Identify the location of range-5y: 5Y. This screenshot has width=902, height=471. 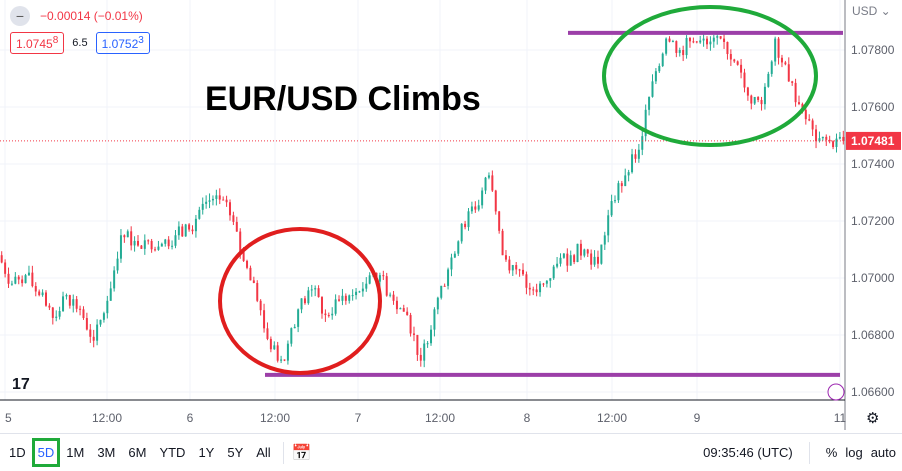
(235, 452).